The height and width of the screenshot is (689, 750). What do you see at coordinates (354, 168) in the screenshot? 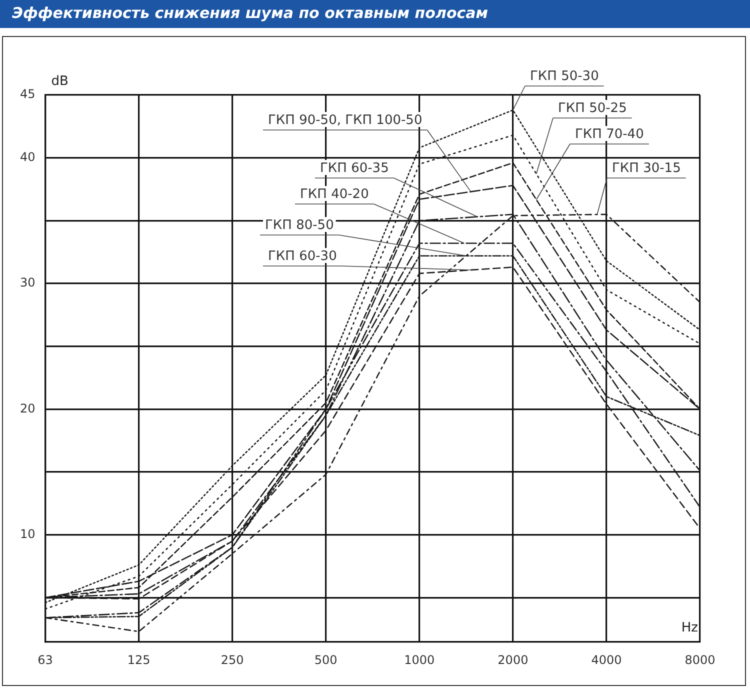
I see `text: ГКП 60-35` at bounding box center [354, 168].